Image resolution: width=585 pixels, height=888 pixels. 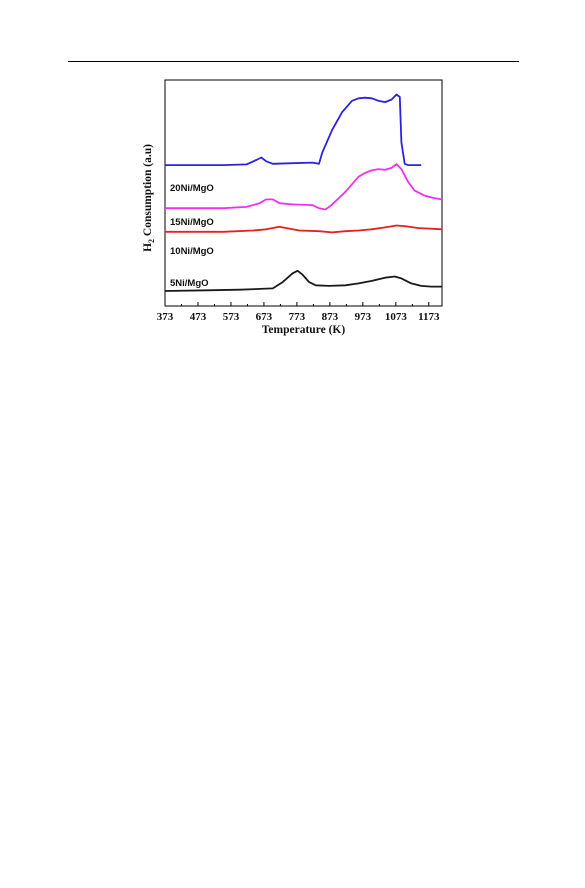 What do you see at coordinates (297, 317) in the screenshot?
I see `x-tick-label: 773` at bounding box center [297, 317].